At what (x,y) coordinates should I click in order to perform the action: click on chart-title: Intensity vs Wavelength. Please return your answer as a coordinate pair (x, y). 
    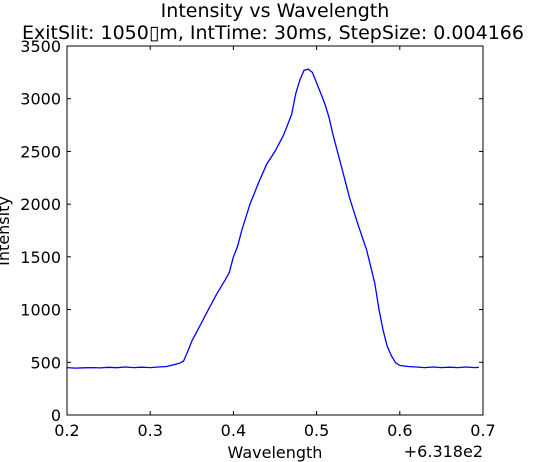
    Looking at the image, I should click on (275, 11).